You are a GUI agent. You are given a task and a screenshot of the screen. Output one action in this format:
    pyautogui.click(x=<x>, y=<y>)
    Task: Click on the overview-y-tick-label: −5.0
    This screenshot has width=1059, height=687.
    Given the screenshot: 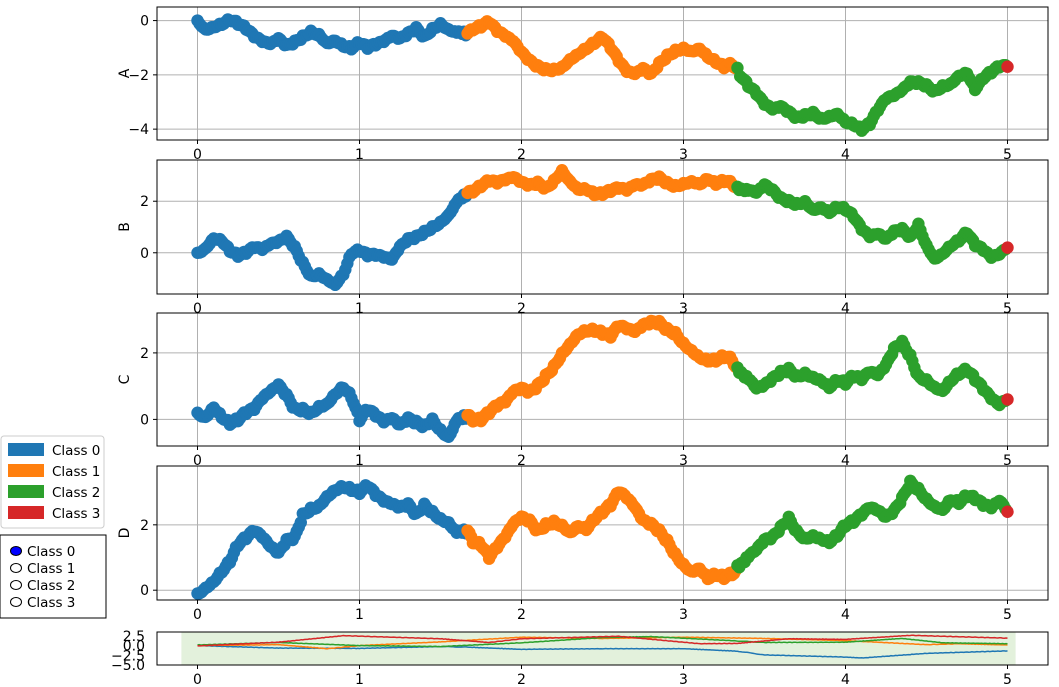 What is the action you would take?
    pyautogui.click(x=128, y=666)
    